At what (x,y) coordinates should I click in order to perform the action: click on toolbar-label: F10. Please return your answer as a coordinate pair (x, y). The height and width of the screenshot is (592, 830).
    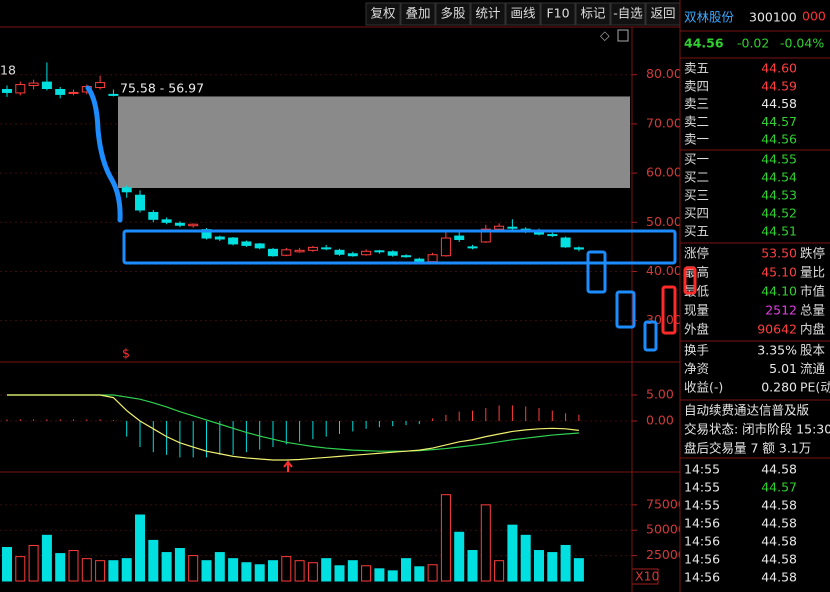
    Looking at the image, I should click on (557, 13).